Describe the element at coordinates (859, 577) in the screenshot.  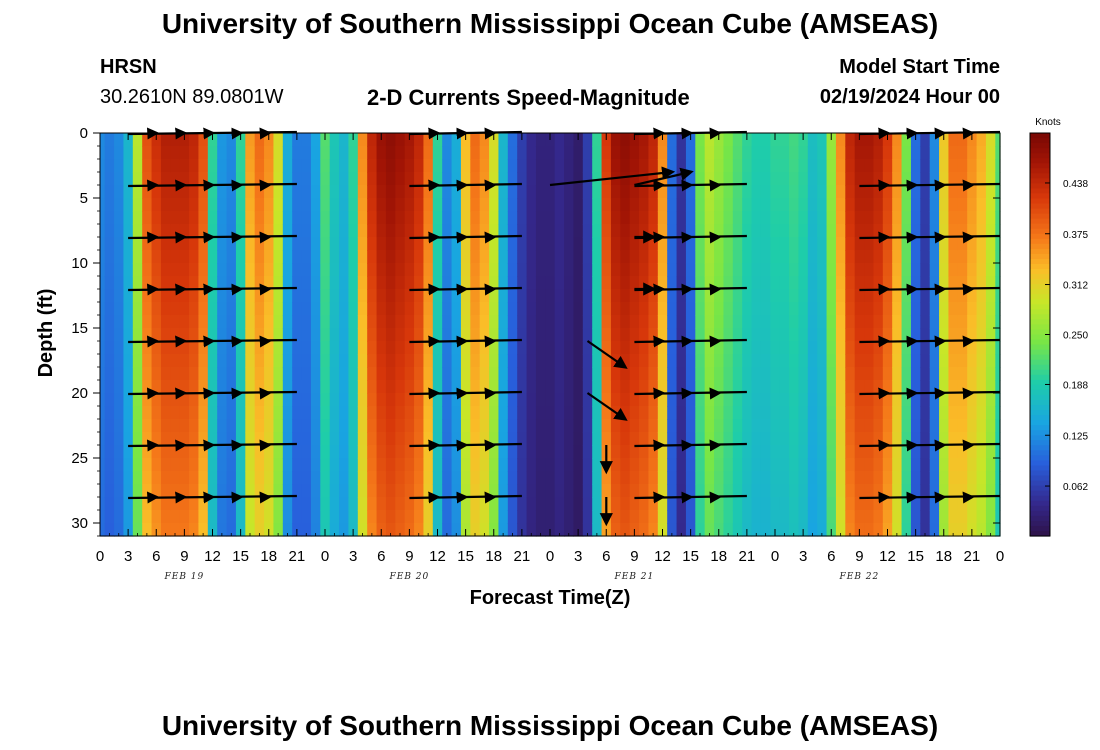
I see `date-label: FEB 22` at that location.